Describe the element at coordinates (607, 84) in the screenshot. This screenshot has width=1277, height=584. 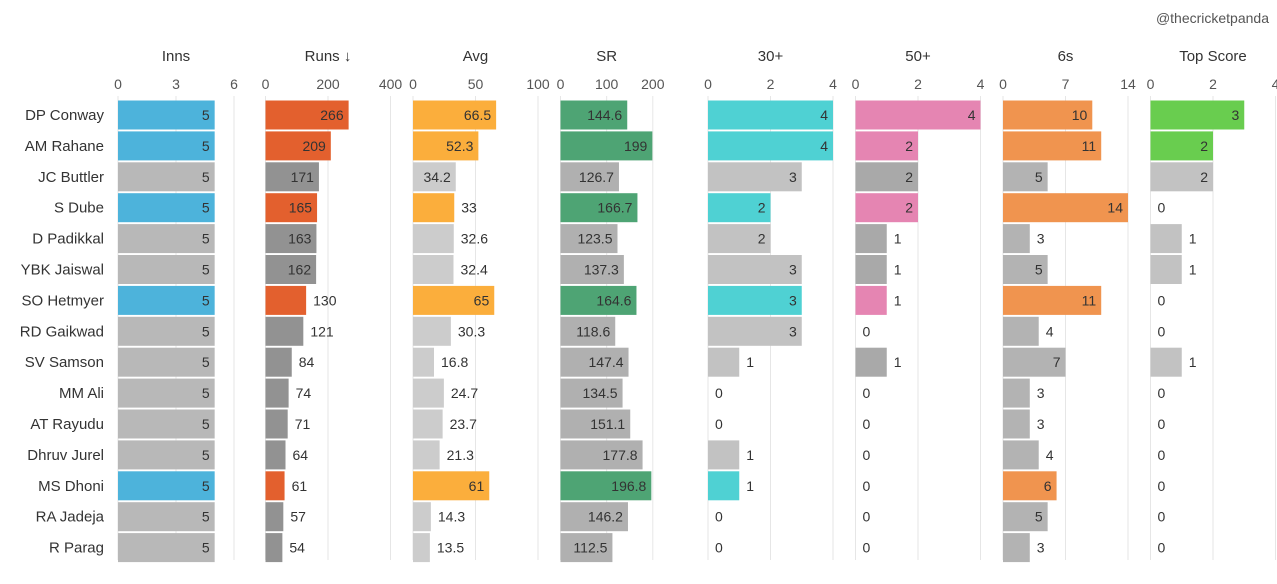
I see `tick-label: 100` at that location.